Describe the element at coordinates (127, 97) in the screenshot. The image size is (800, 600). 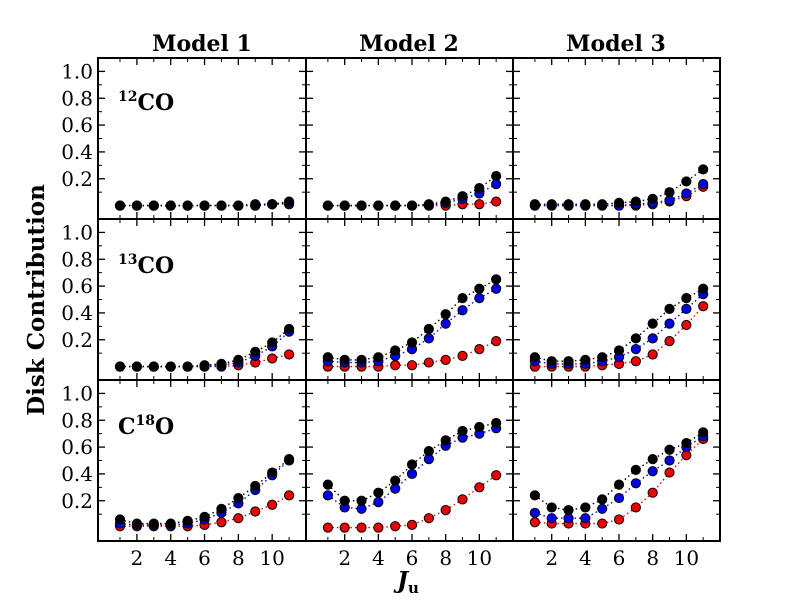
I see `molecule-12co-sup: 12` at that location.